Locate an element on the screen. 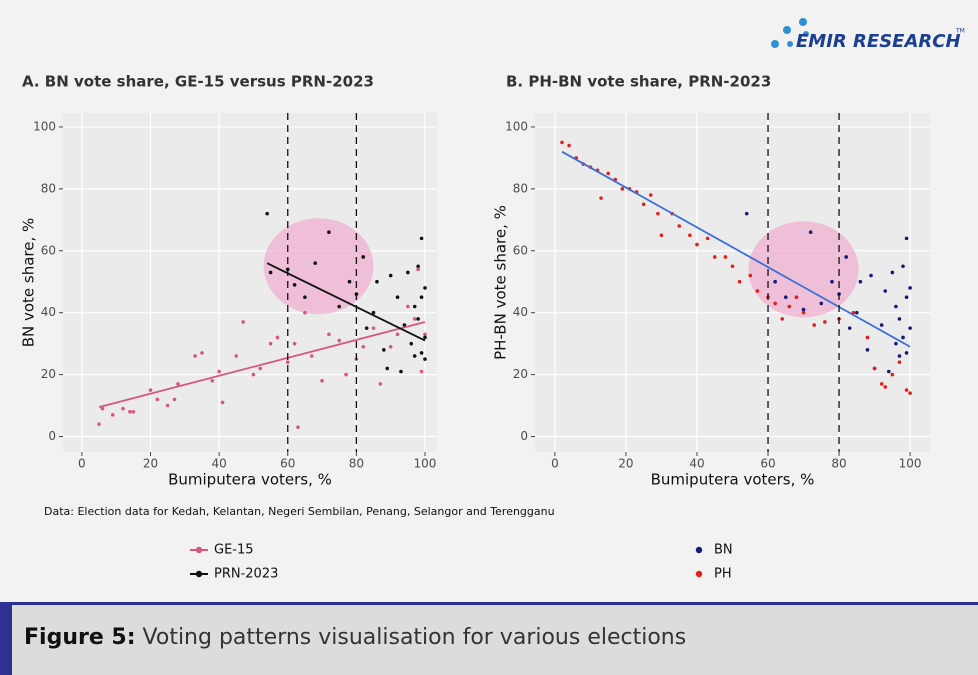 Image resolution: width=978 pixels, height=675 pixels. y-tick-label: 20 is located at coordinates (520, 374).